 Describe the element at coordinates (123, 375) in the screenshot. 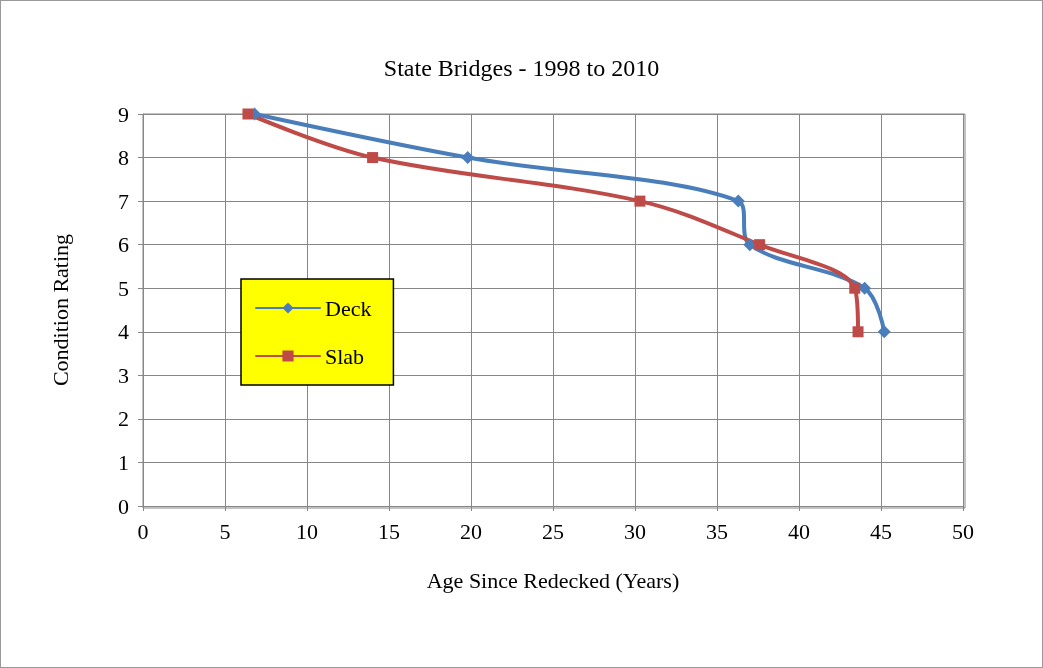

I see `y-tick-label: 3` at that location.